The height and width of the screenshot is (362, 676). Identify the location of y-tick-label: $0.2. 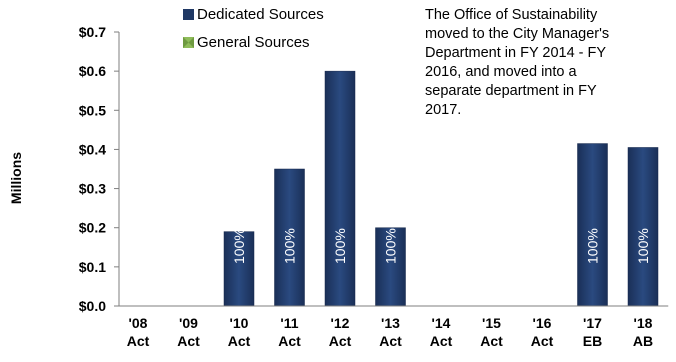
(92, 228).